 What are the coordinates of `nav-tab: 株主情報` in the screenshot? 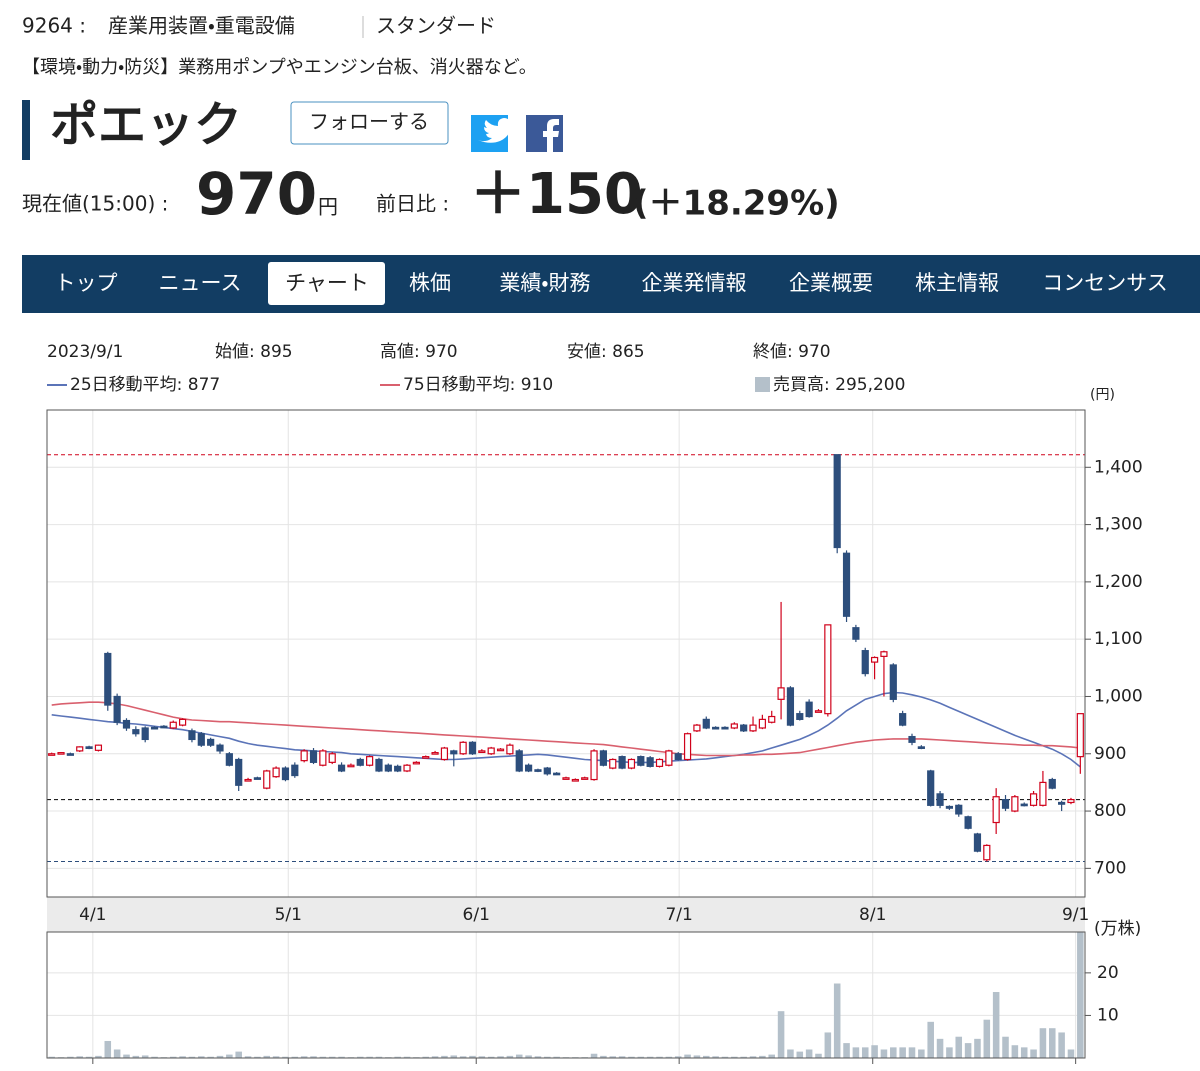 It's located at (957, 283).